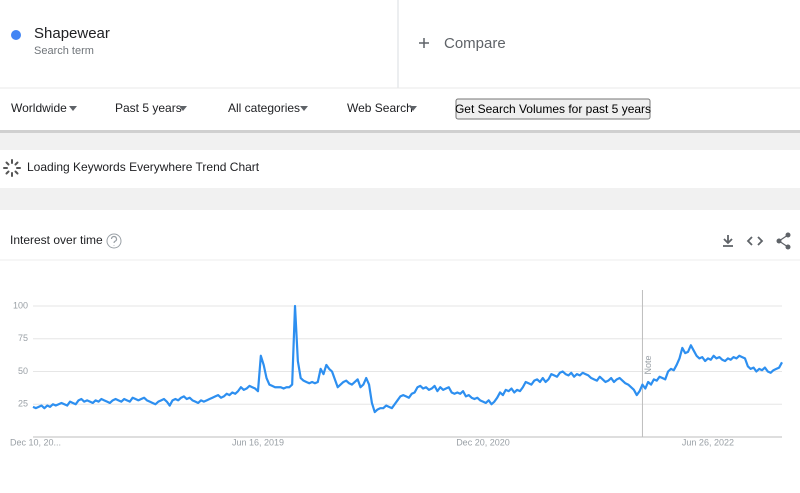  What do you see at coordinates (72, 33) in the screenshot?
I see `search-term: Shapewear` at bounding box center [72, 33].